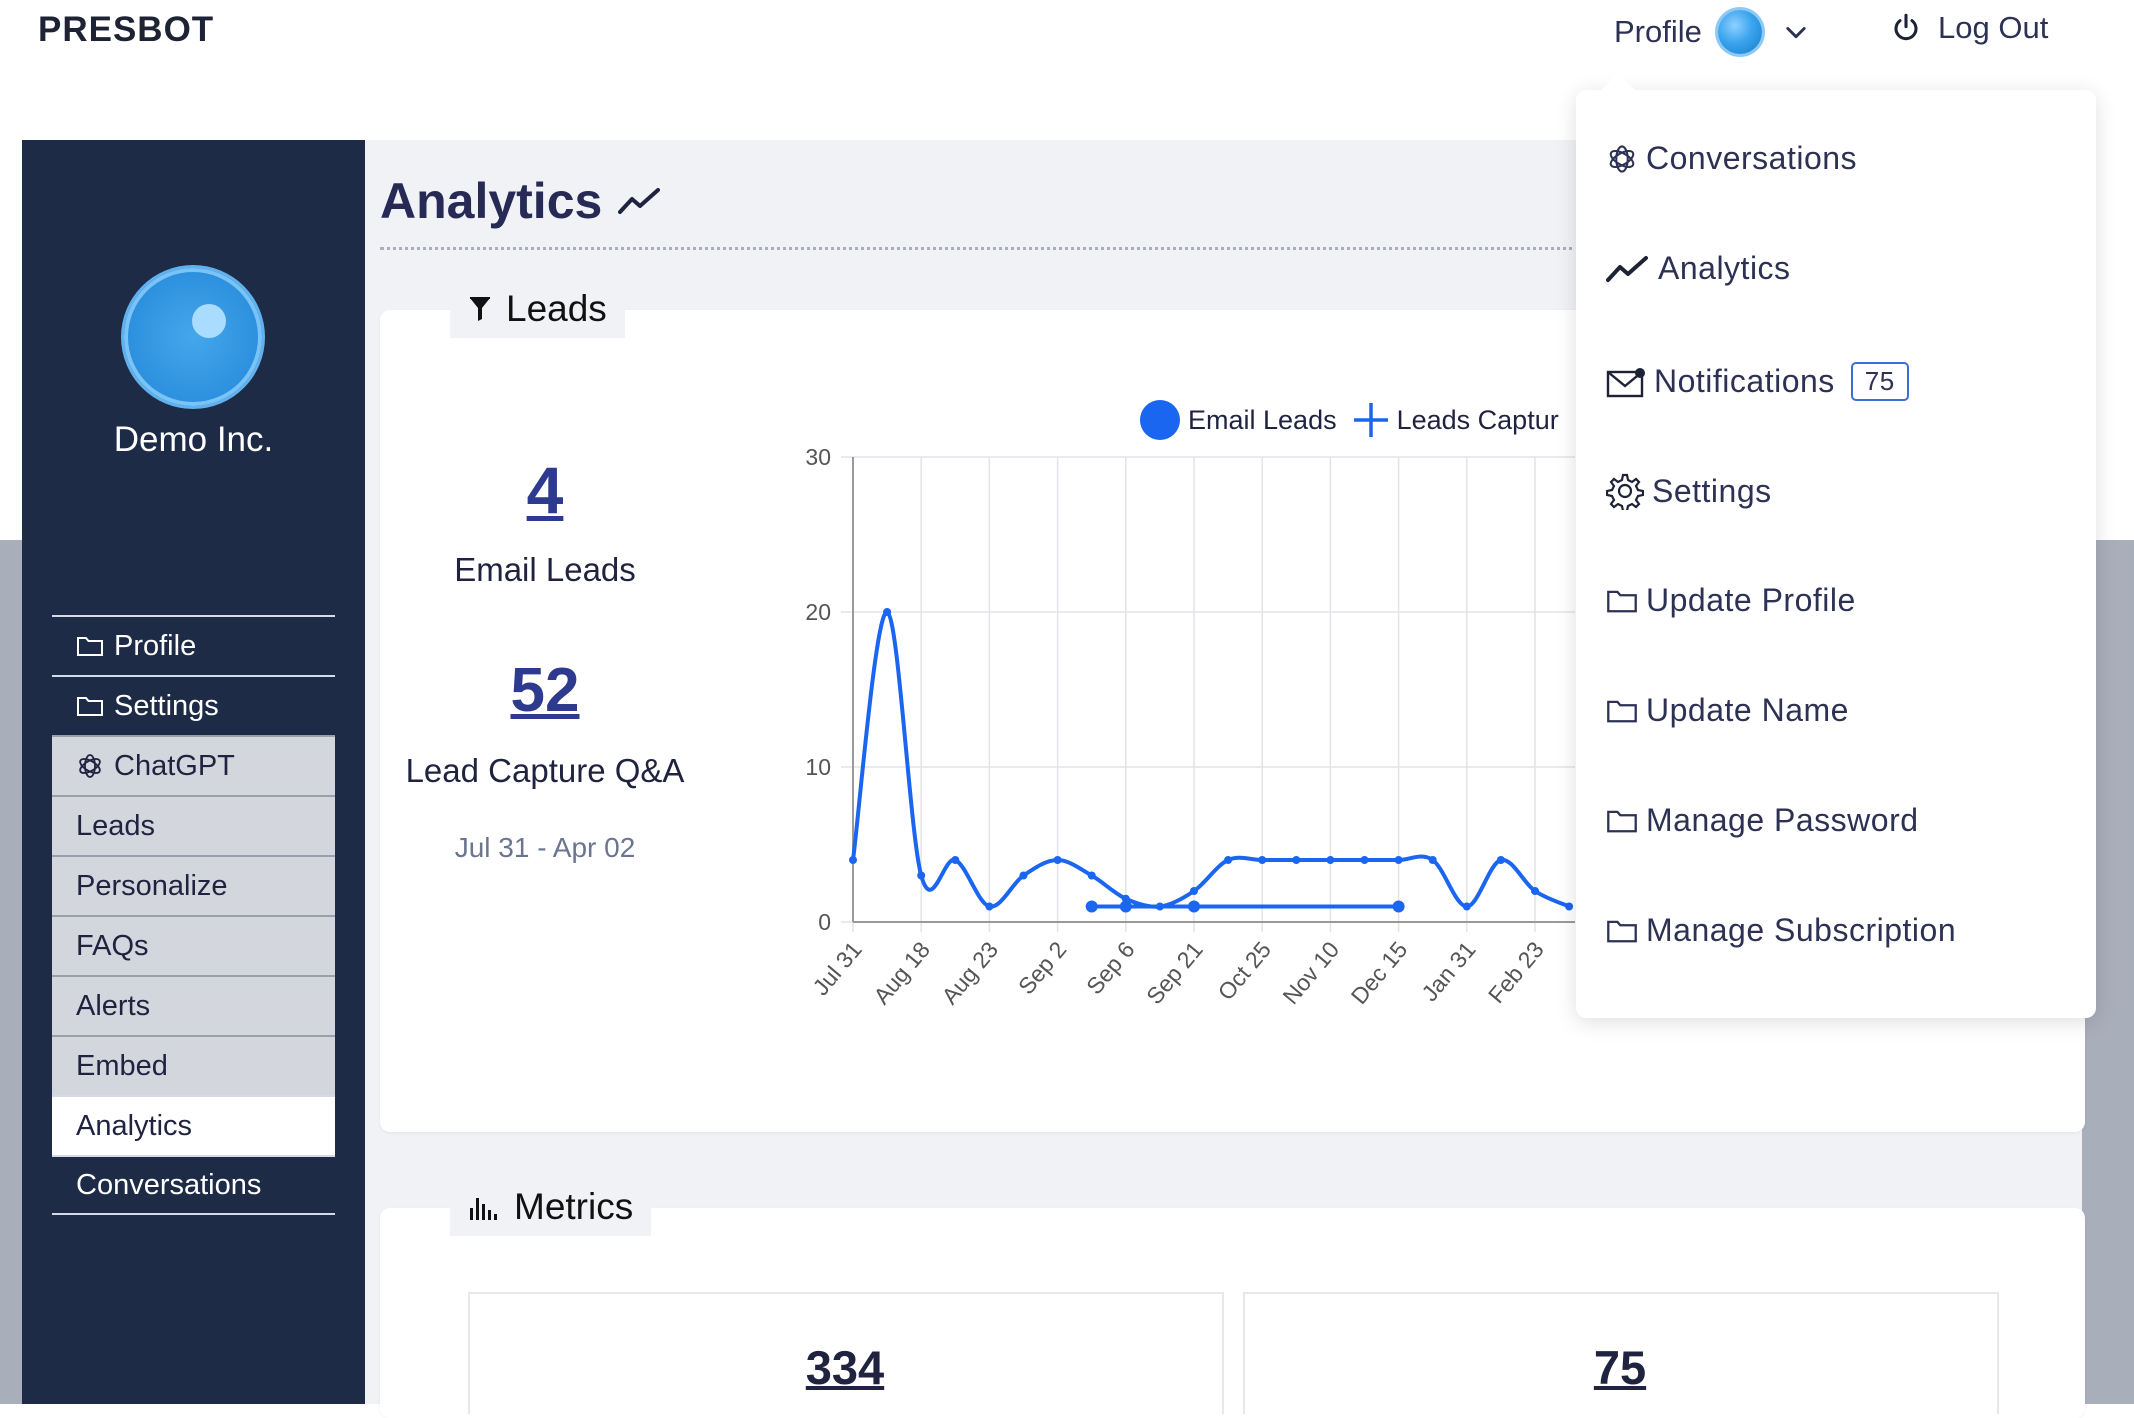 Image resolution: width=2134 pixels, height=1418 pixels. Describe the element at coordinates (134, 1125) in the screenshot. I see `sidebar-item-label: Analytics` at that location.